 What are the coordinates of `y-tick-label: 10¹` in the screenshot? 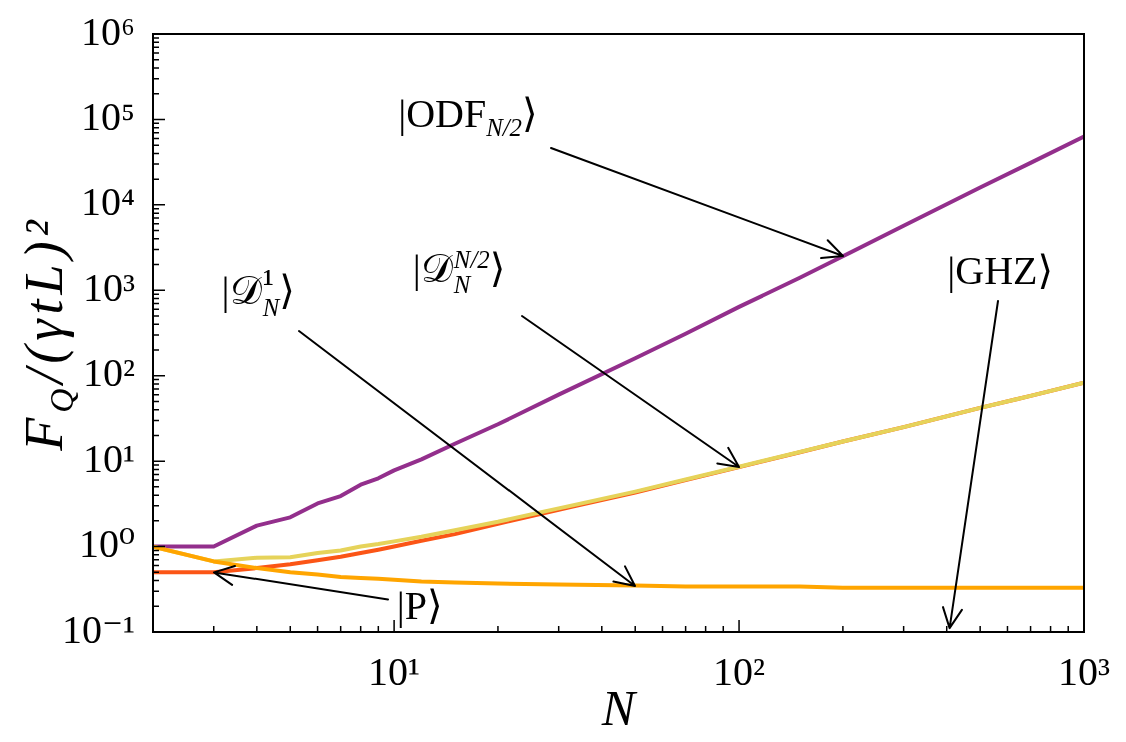 It's located at (109, 458).